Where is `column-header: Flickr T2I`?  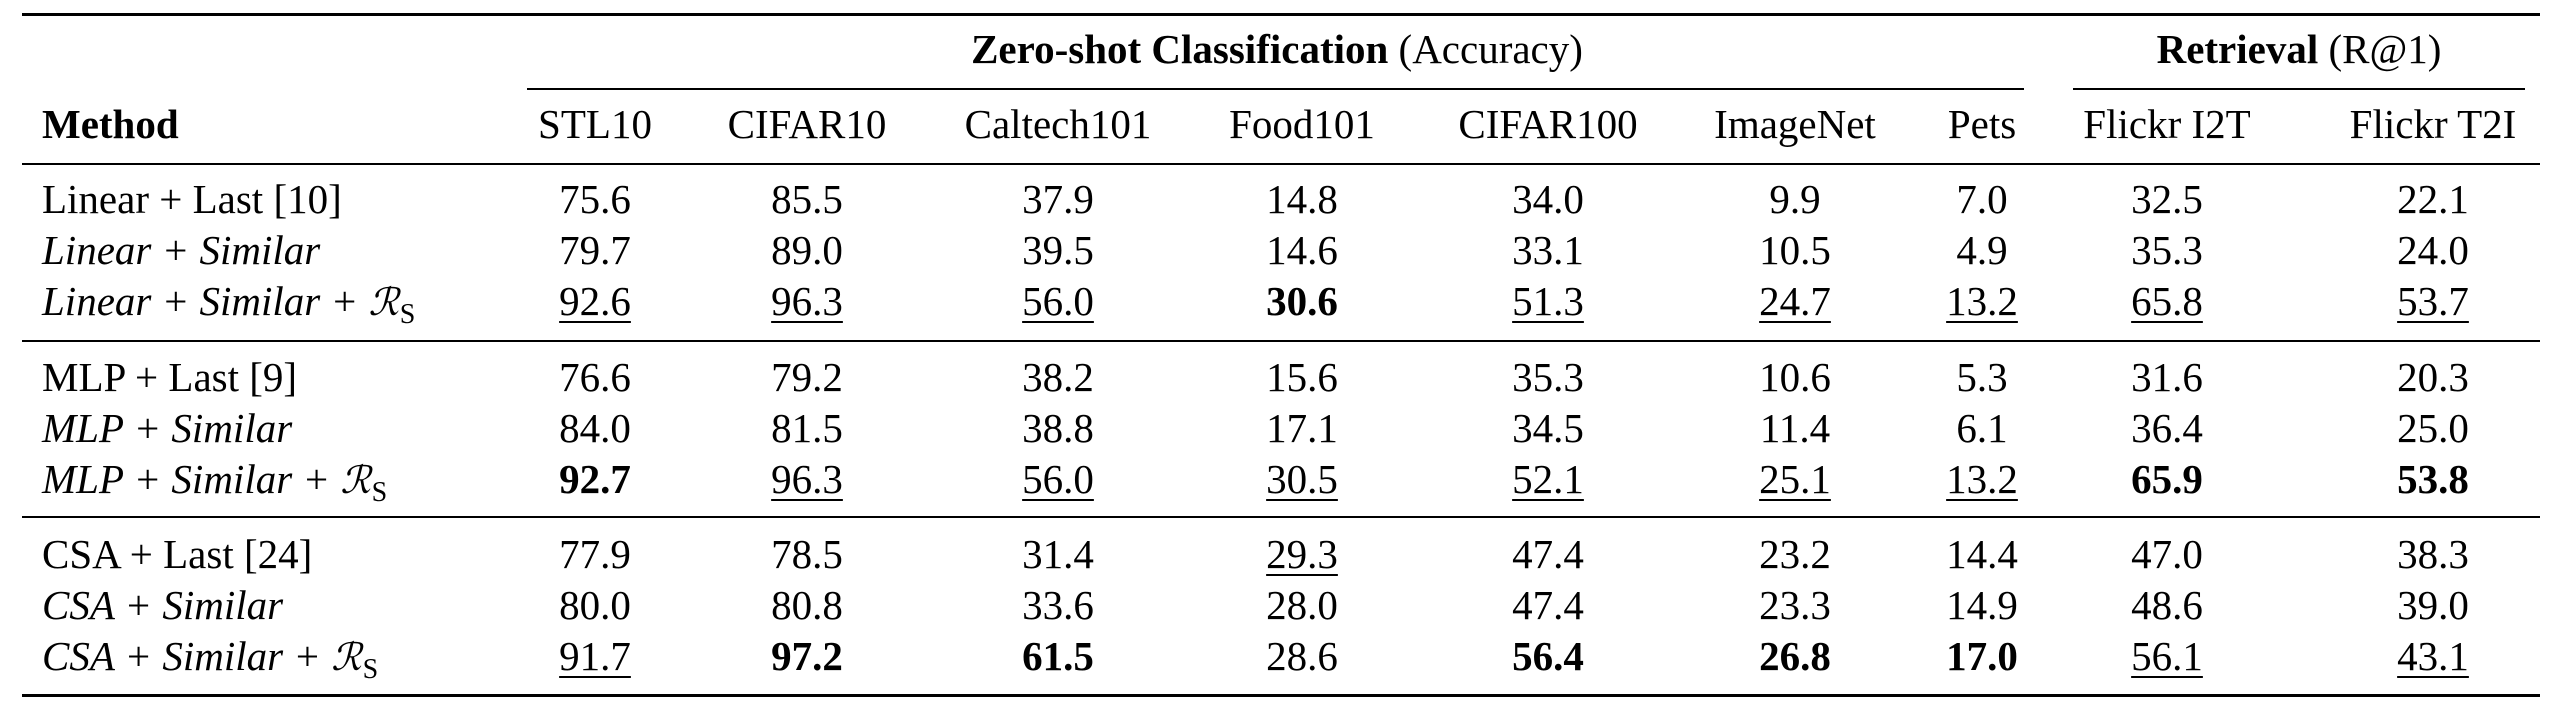
column-header: Flickr T2I is located at coordinates (2433, 124).